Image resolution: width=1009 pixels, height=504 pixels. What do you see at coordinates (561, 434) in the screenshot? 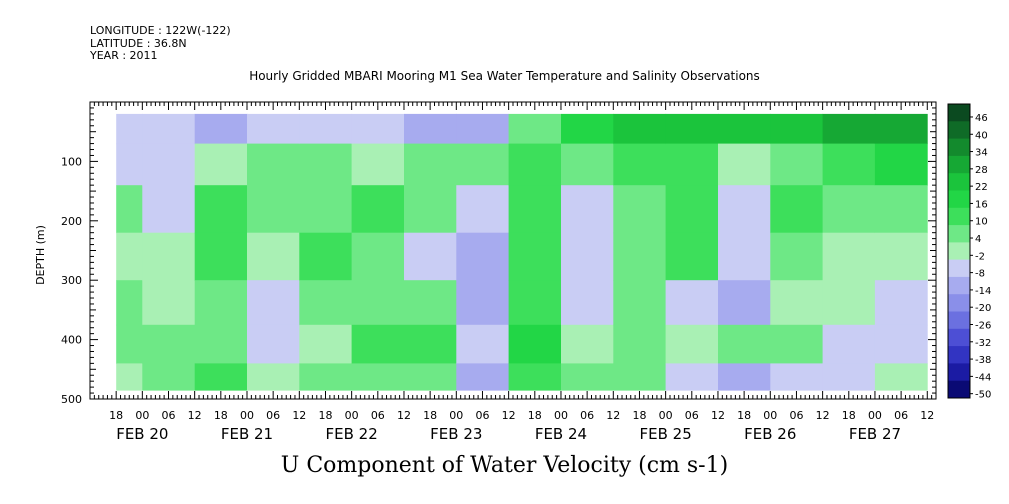
I see `x-date-label: FEB 24` at bounding box center [561, 434].